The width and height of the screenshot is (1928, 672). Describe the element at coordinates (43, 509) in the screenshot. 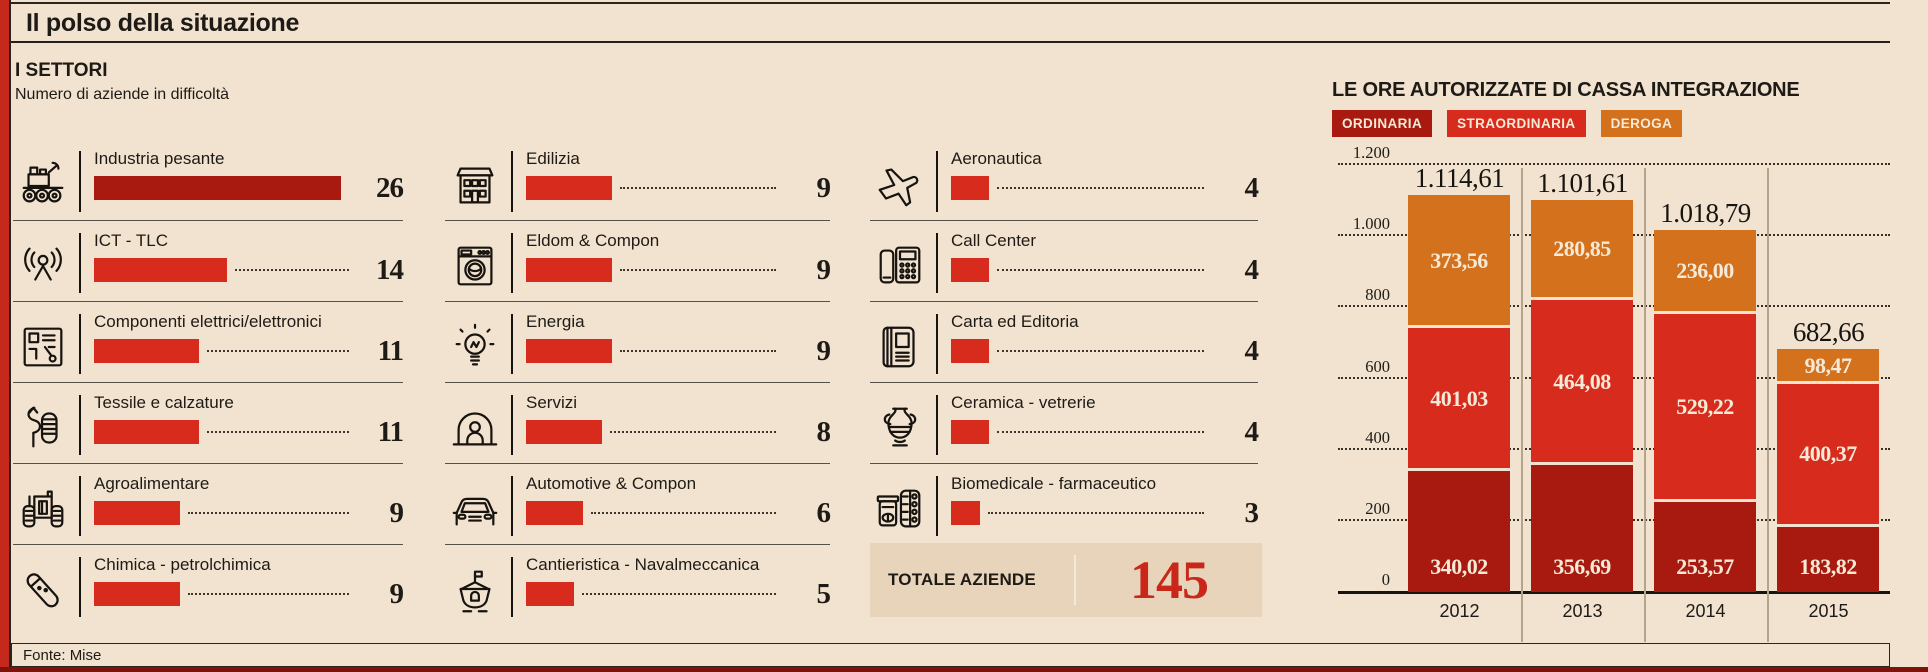

I see `tractor-icon` at that location.